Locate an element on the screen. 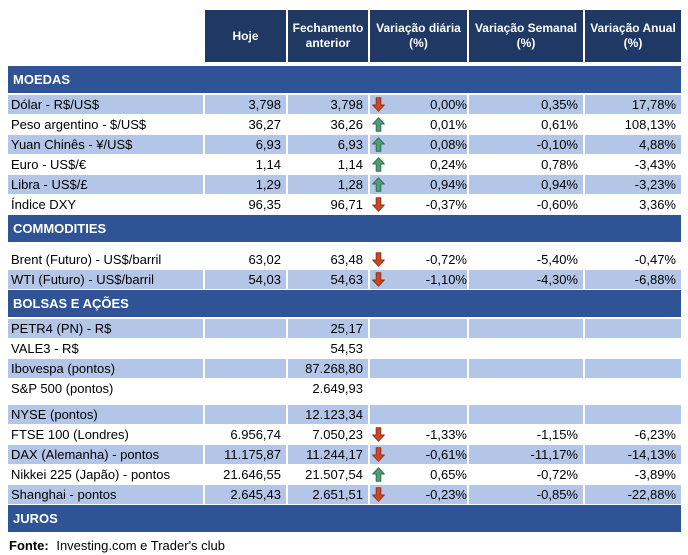  var-semanal-value: -0,72% is located at coordinates (526, 474).